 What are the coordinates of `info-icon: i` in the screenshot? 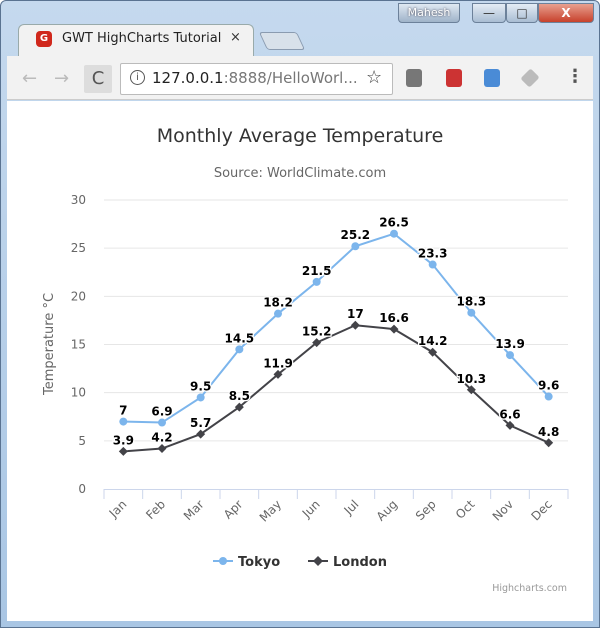 It's located at (137, 77).